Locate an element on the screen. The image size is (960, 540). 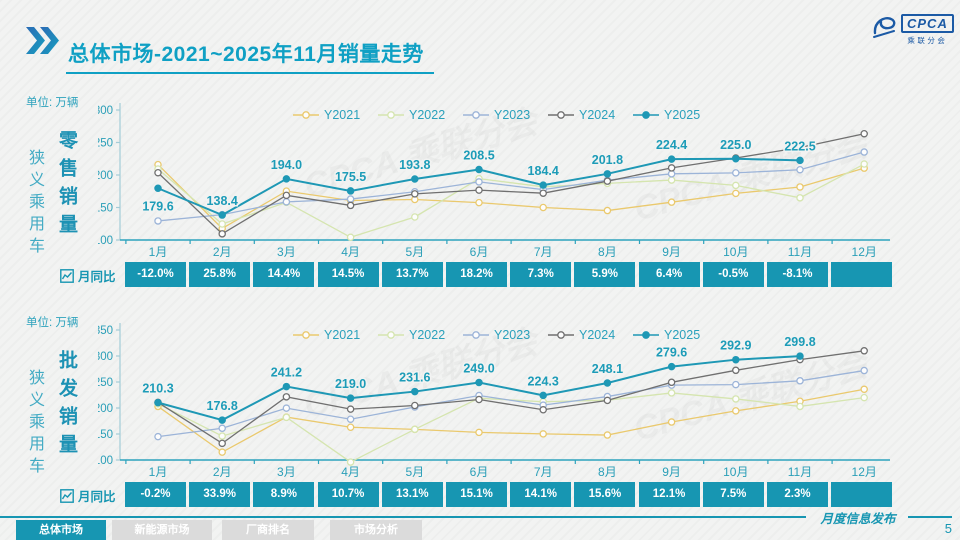
footer-divider-left is located at coordinates (403, 517).